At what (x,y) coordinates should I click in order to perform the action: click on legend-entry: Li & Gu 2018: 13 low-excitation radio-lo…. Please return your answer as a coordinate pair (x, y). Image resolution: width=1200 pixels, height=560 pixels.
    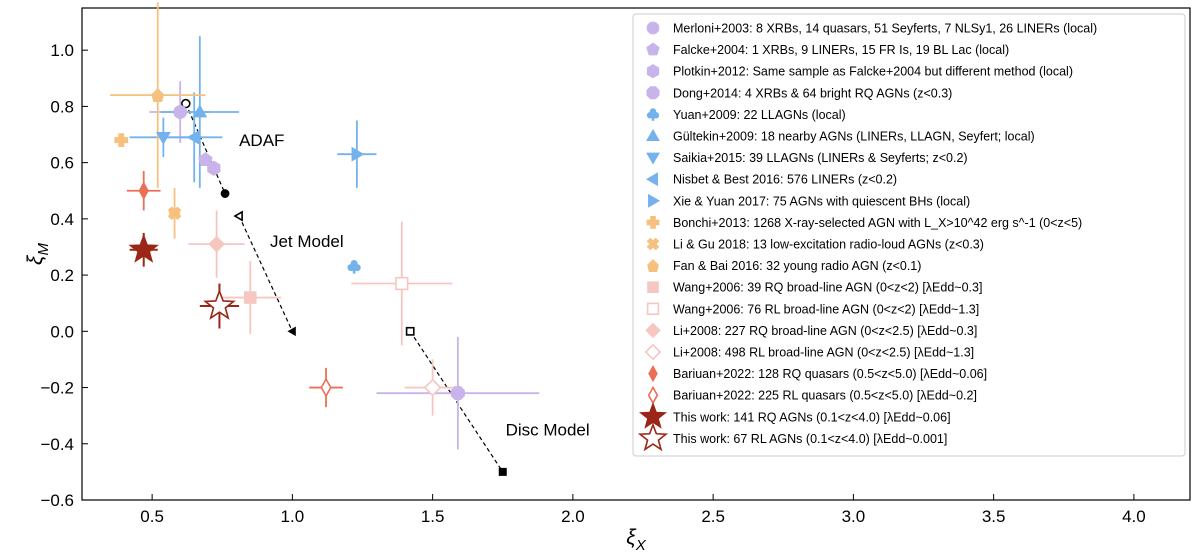
    Looking at the image, I should click on (828, 245).